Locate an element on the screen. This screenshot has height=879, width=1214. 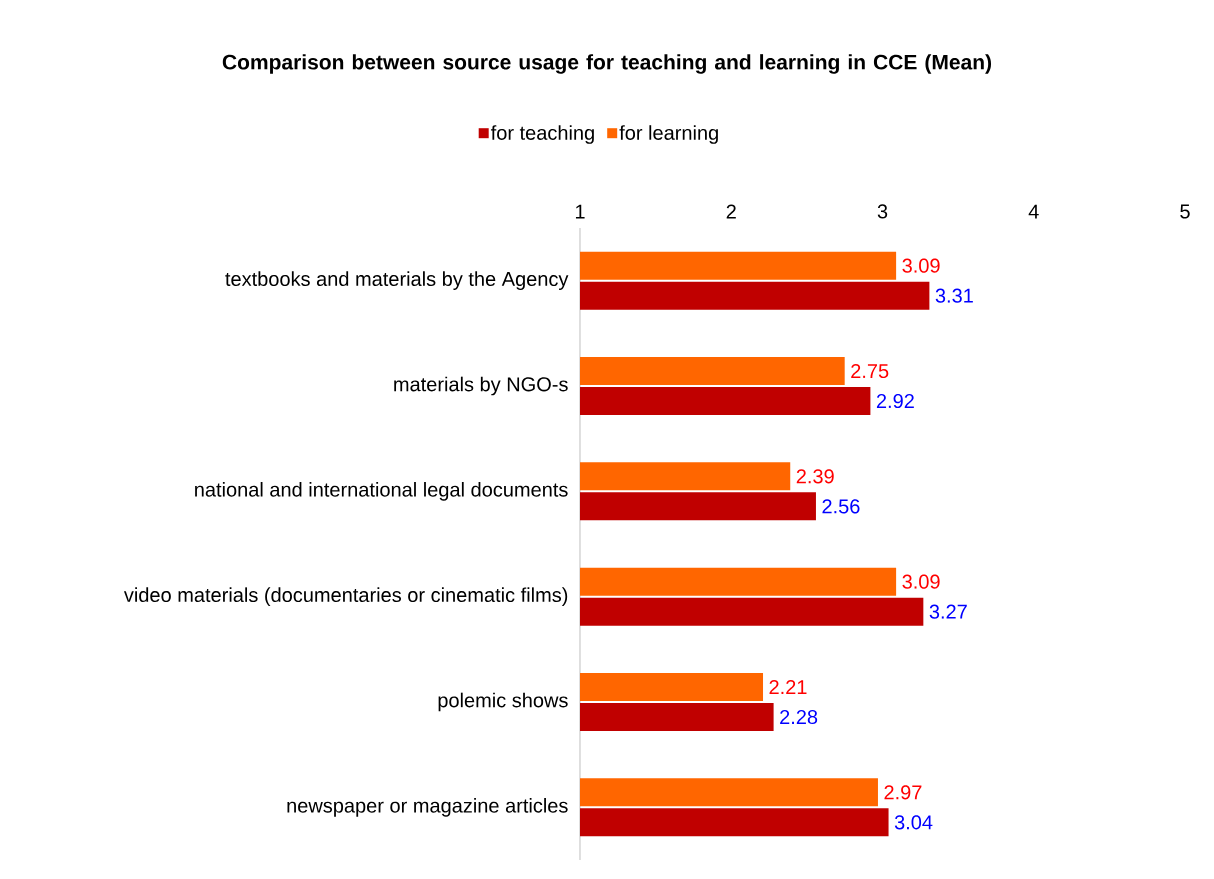
x-tick-label: 1 is located at coordinates (580, 211).